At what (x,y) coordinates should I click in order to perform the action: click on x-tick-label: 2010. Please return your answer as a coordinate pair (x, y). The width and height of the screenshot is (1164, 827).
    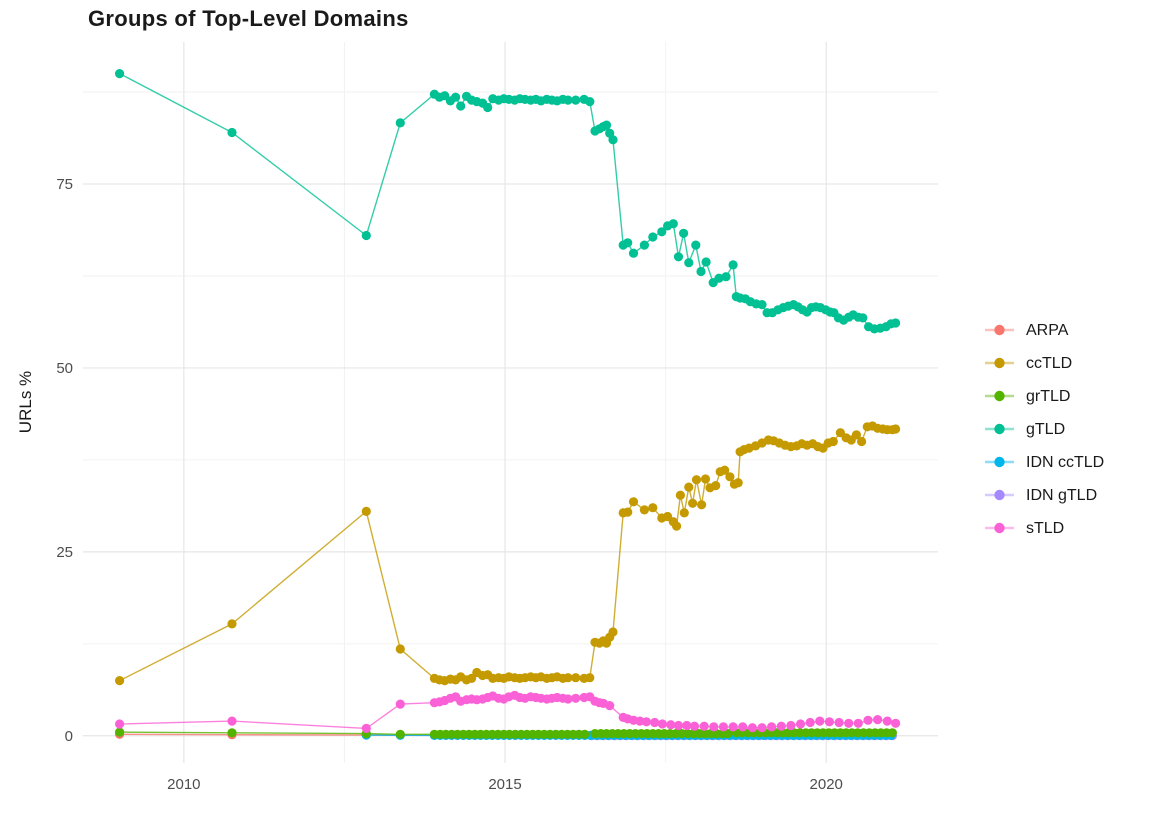
    Looking at the image, I should click on (183, 784).